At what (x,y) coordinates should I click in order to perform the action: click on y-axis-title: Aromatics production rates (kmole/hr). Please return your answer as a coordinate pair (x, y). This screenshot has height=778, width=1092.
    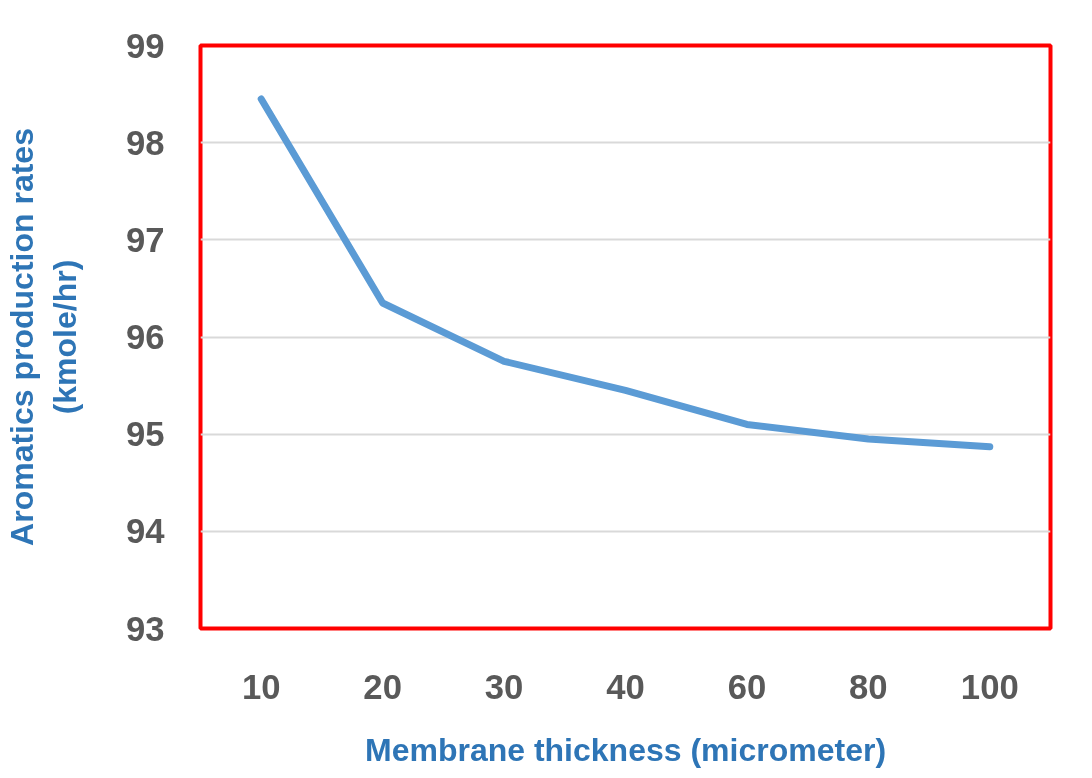
    Looking at the image, I should click on (43, 337).